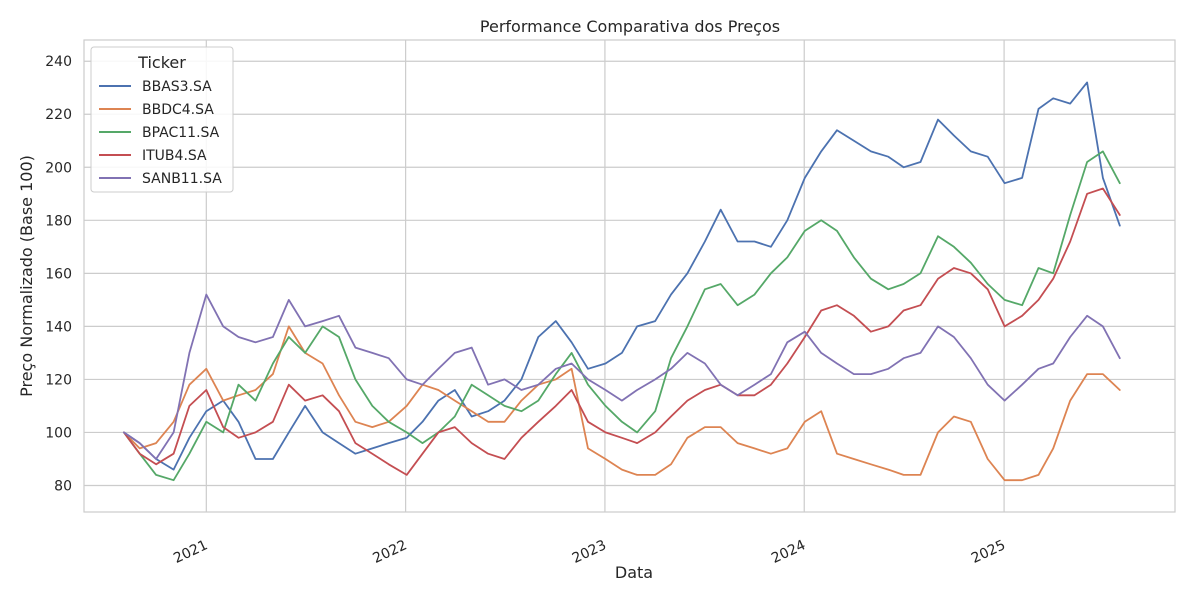 This screenshot has width=1200, height=600. I want to click on x-tick-label: 2022, so click(390, 552).